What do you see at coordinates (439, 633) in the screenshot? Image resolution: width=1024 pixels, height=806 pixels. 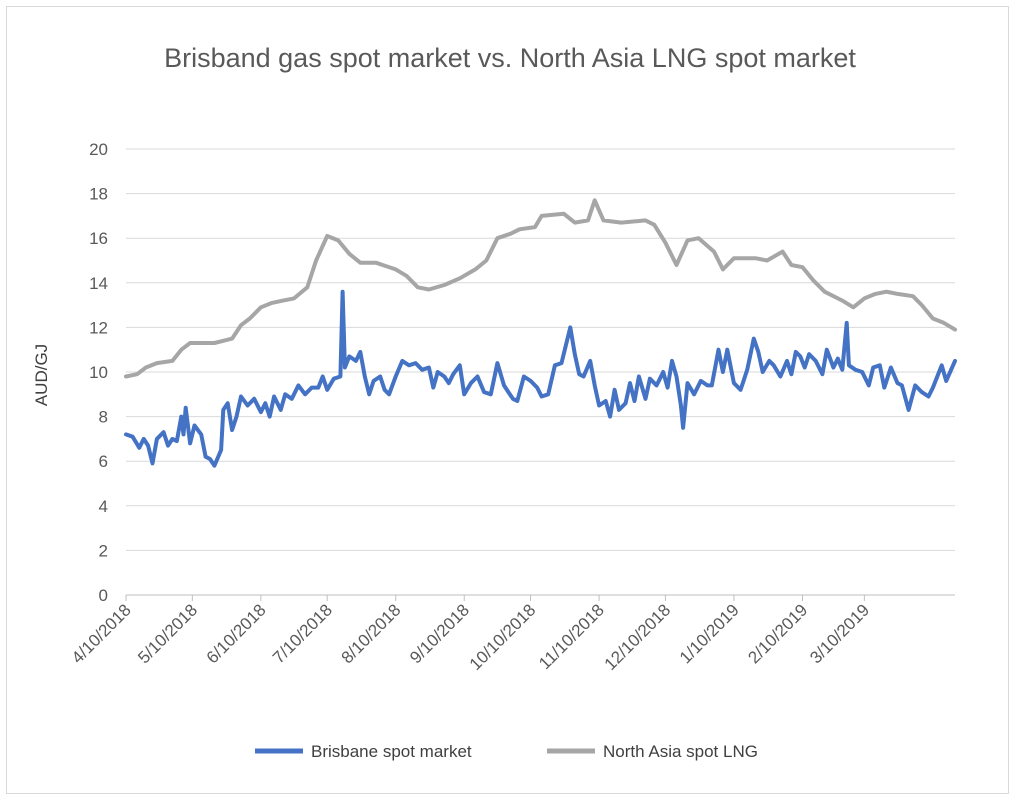 I see `x-tick-label: 9/10/2018` at bounding box center [439, 633].